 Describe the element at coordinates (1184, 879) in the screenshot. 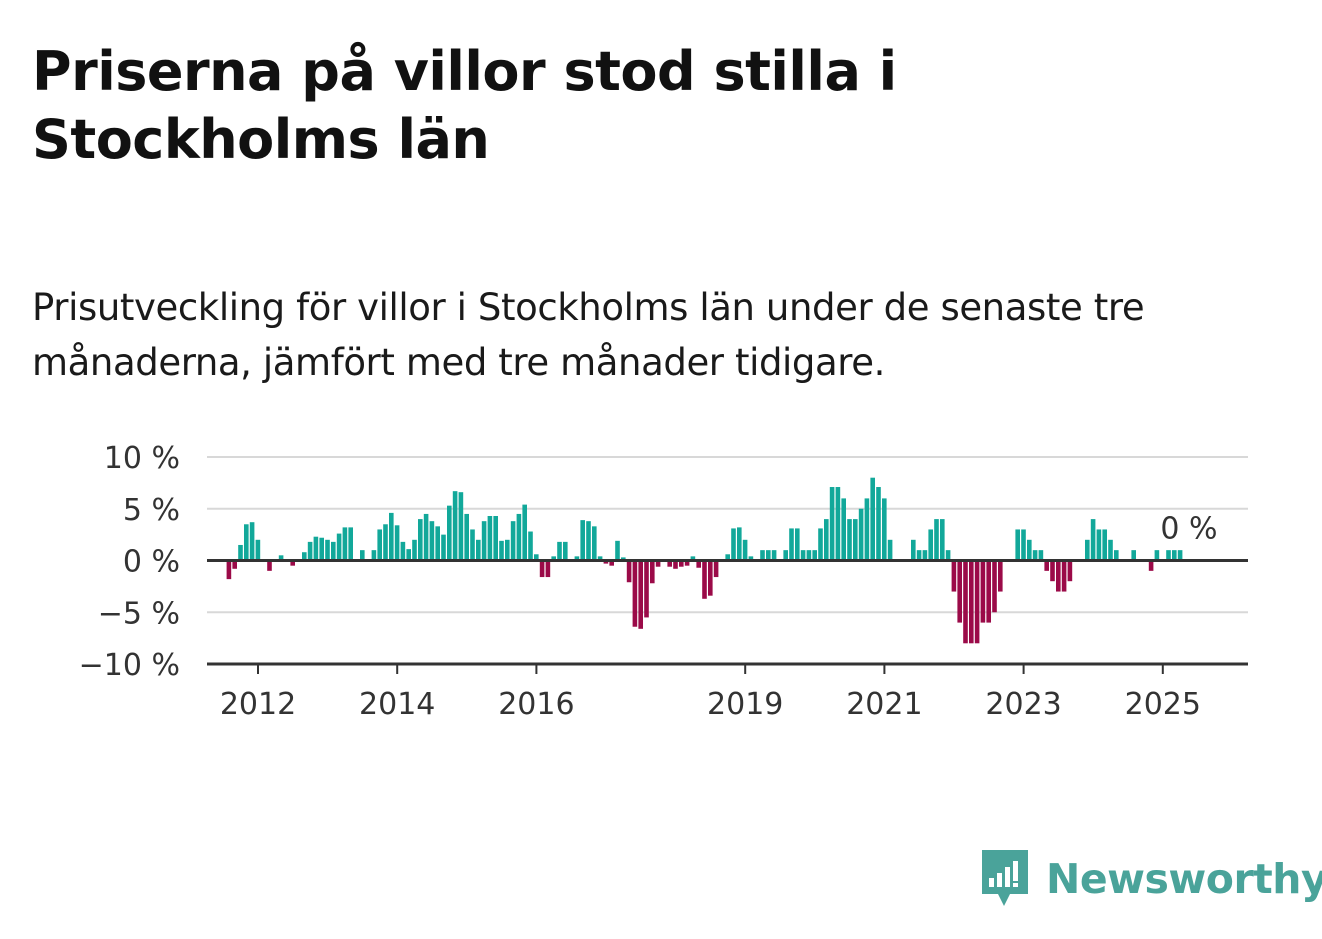

I see `brand-name: Newsworthy` at that location.